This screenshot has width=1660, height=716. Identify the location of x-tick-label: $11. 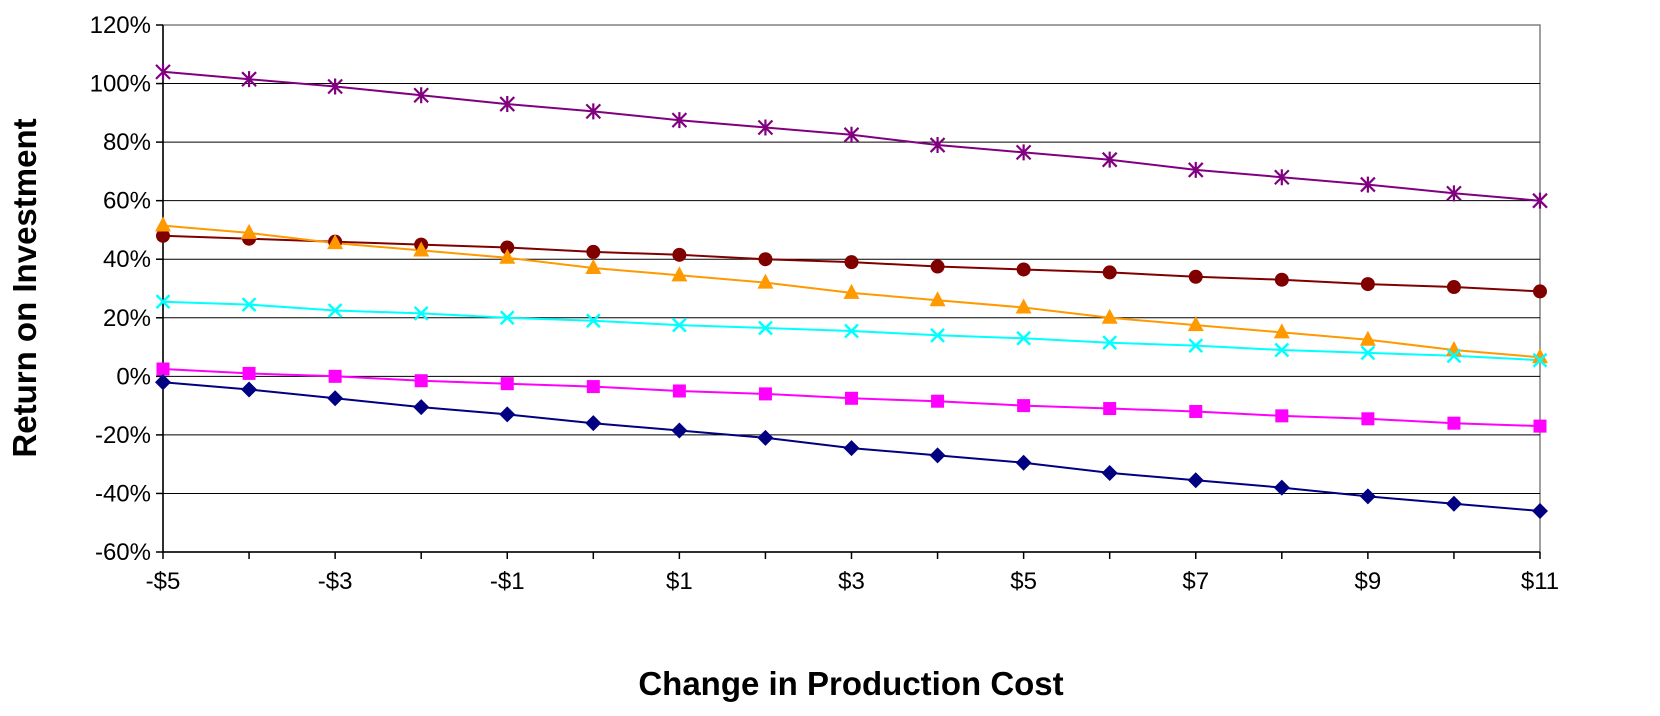
(1540, 581).